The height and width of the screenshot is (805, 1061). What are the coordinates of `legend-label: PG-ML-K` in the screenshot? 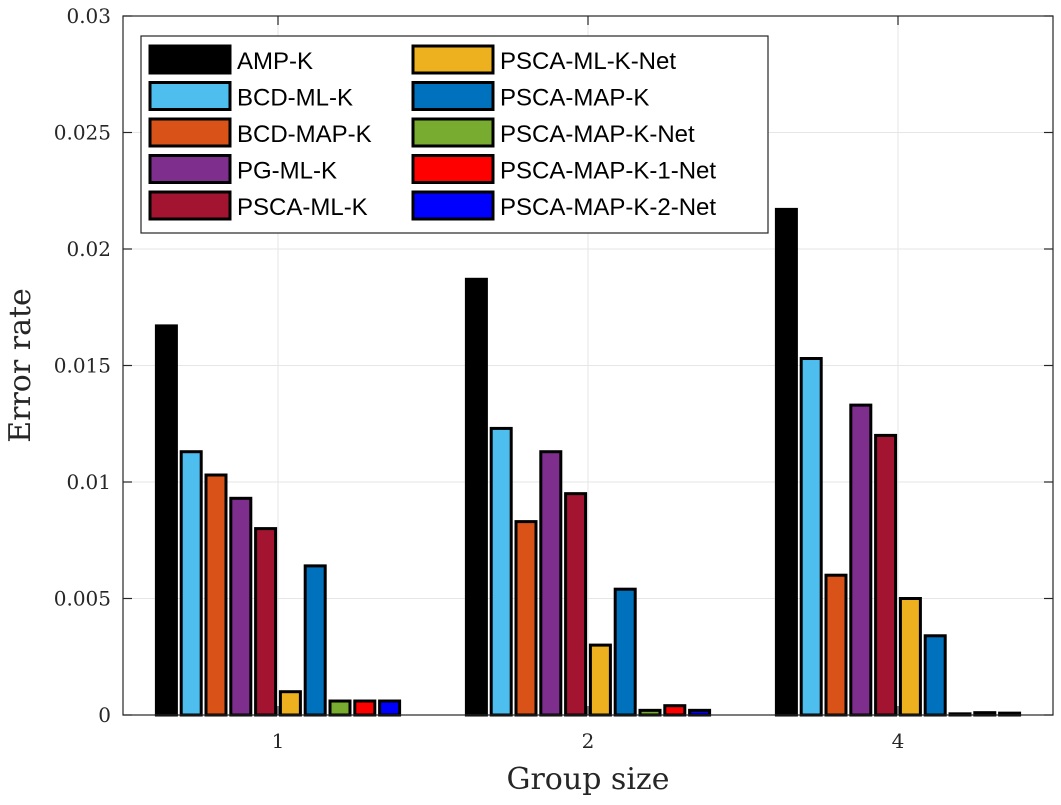 It's located at (287, 171).